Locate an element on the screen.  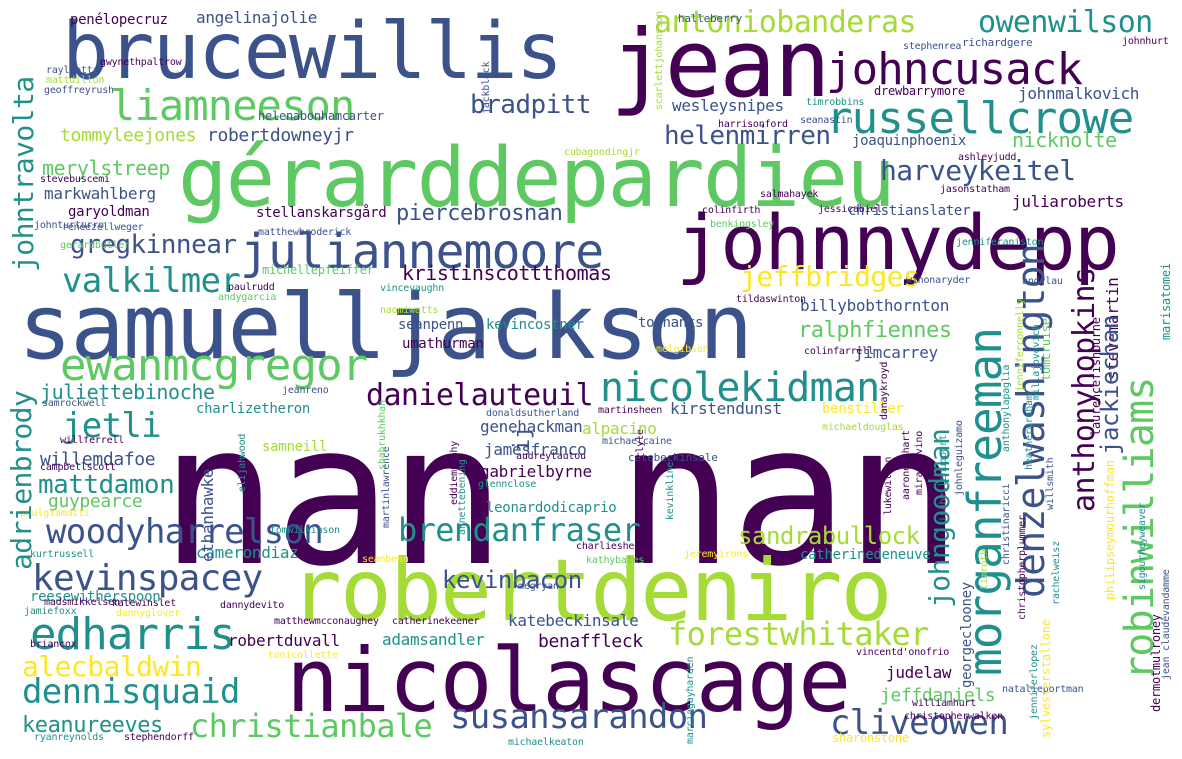
word: johntravolta is located at coordinates (23, 174).